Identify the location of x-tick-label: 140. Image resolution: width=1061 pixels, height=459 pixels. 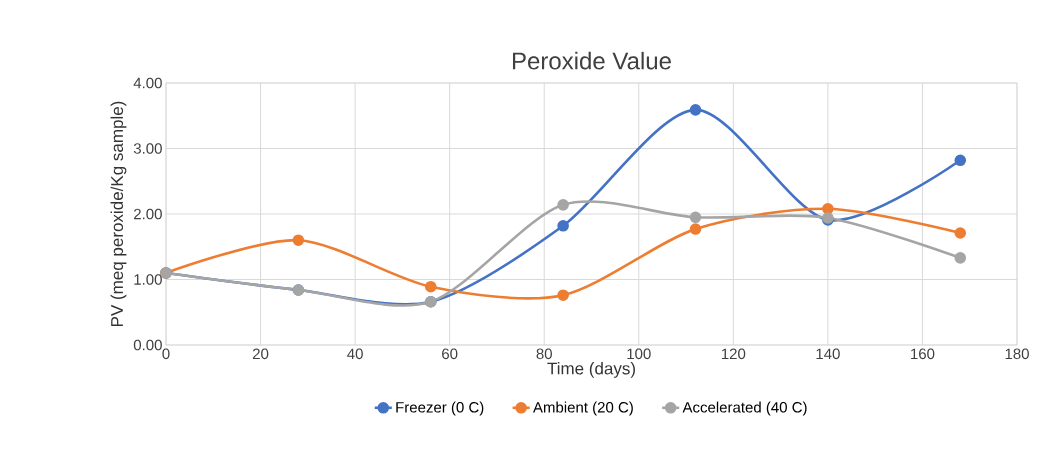
(828, 354).